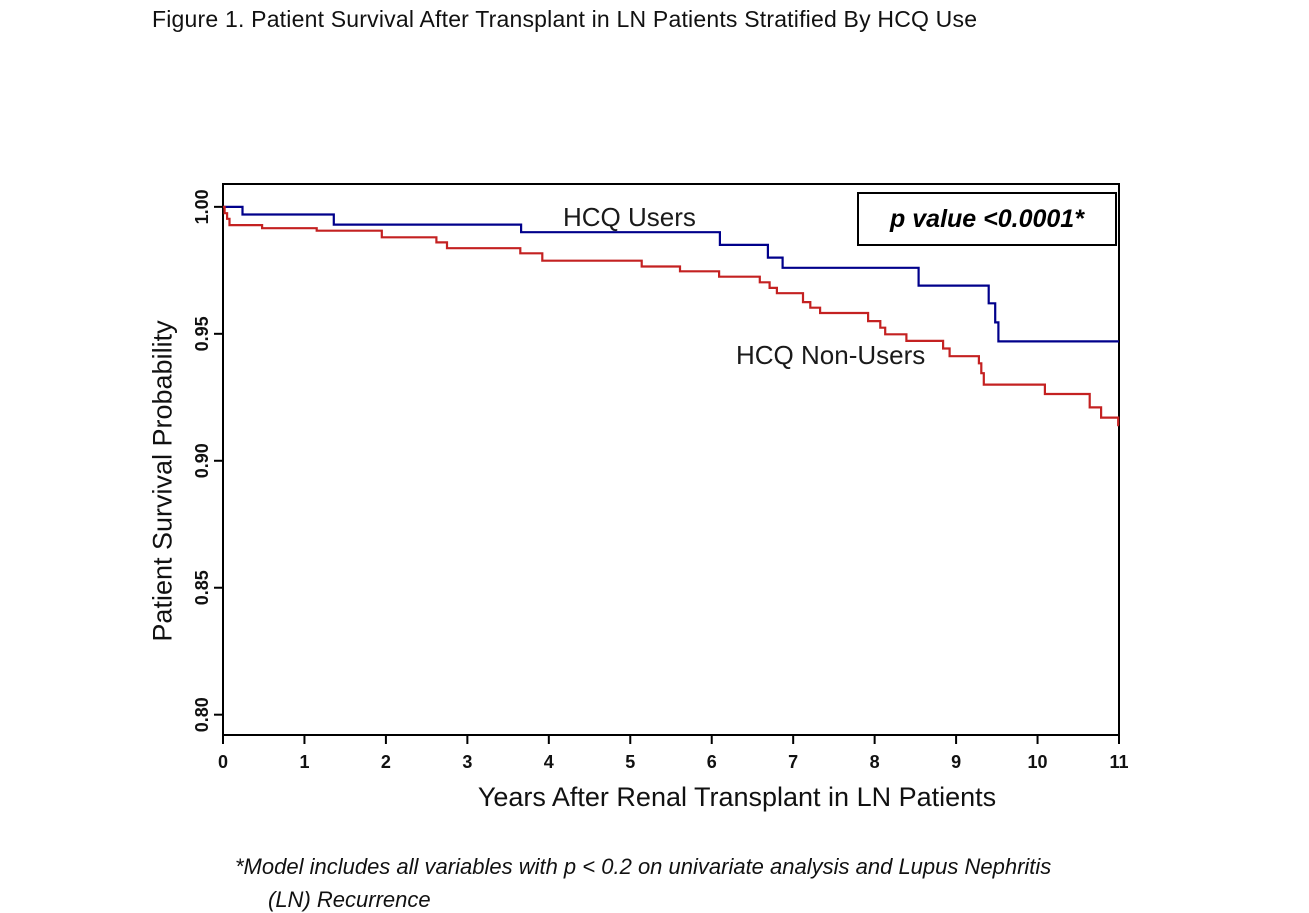  Describe the element at coordinates (304, 762) in the screenshot. I see `x-tick-label: 1` at that location.